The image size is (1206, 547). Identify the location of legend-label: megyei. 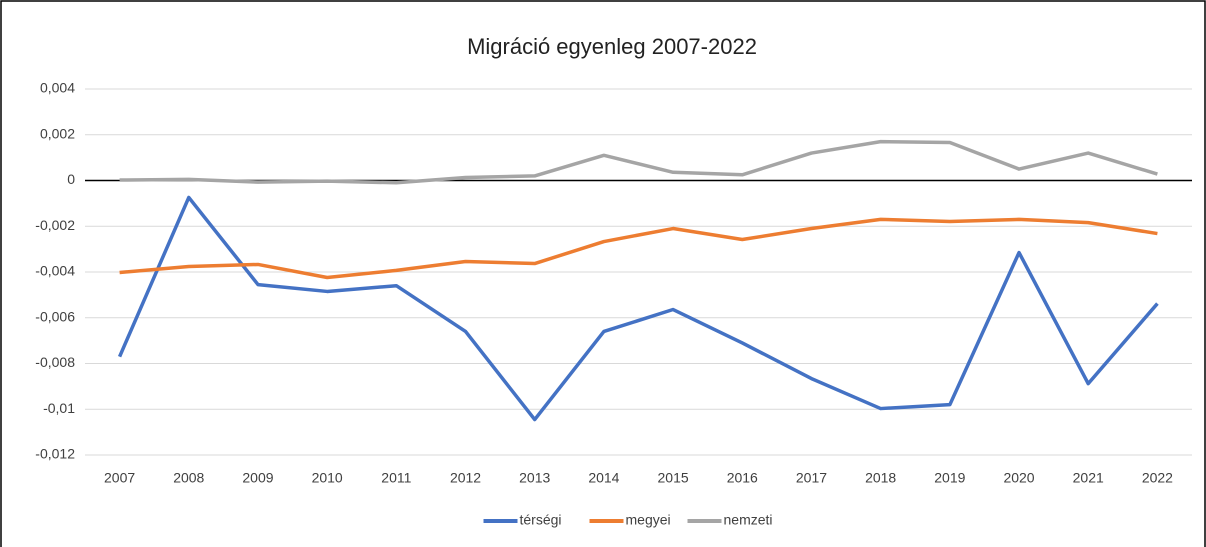
(648, 520).